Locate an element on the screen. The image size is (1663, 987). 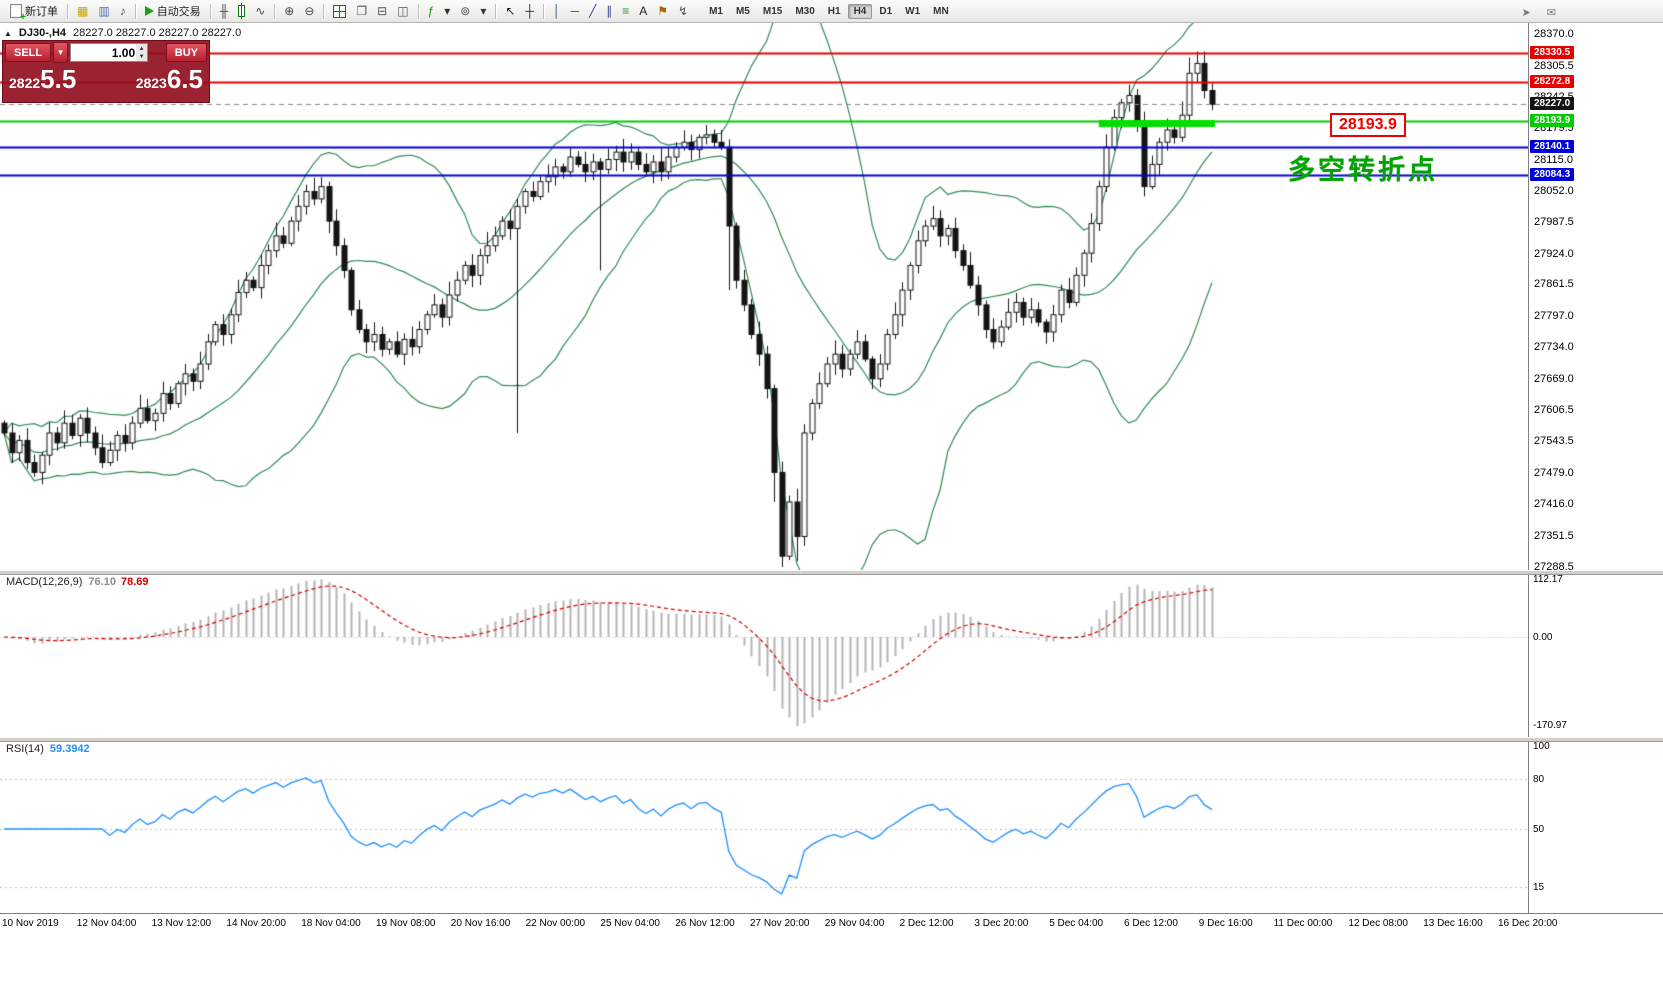
sell-button: SELL is located at coordinates (28, 52).